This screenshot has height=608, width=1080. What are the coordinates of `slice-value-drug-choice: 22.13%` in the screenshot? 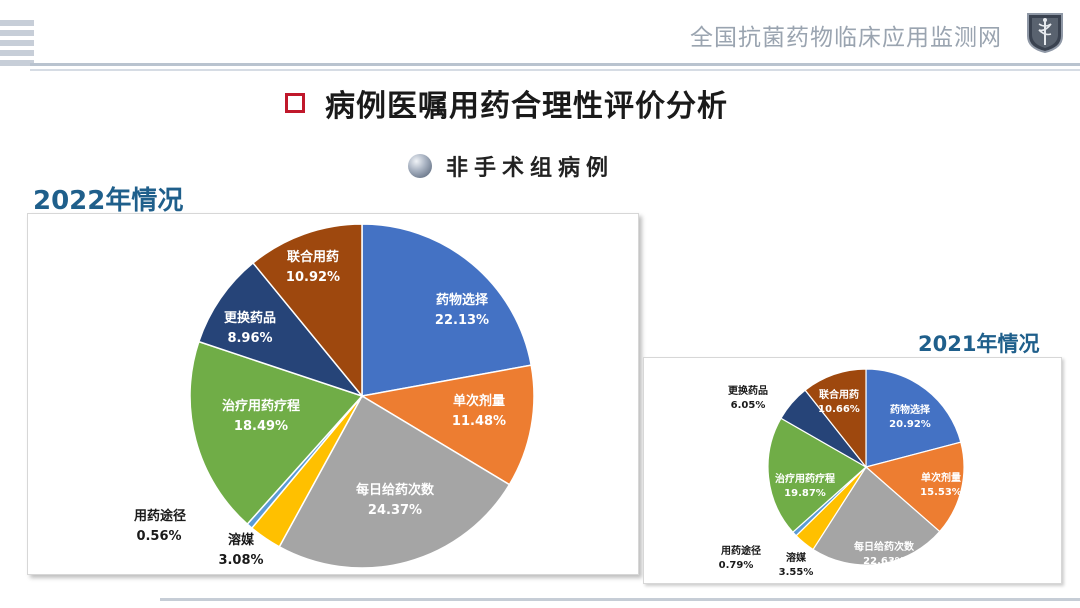 It's located at (462, 320).